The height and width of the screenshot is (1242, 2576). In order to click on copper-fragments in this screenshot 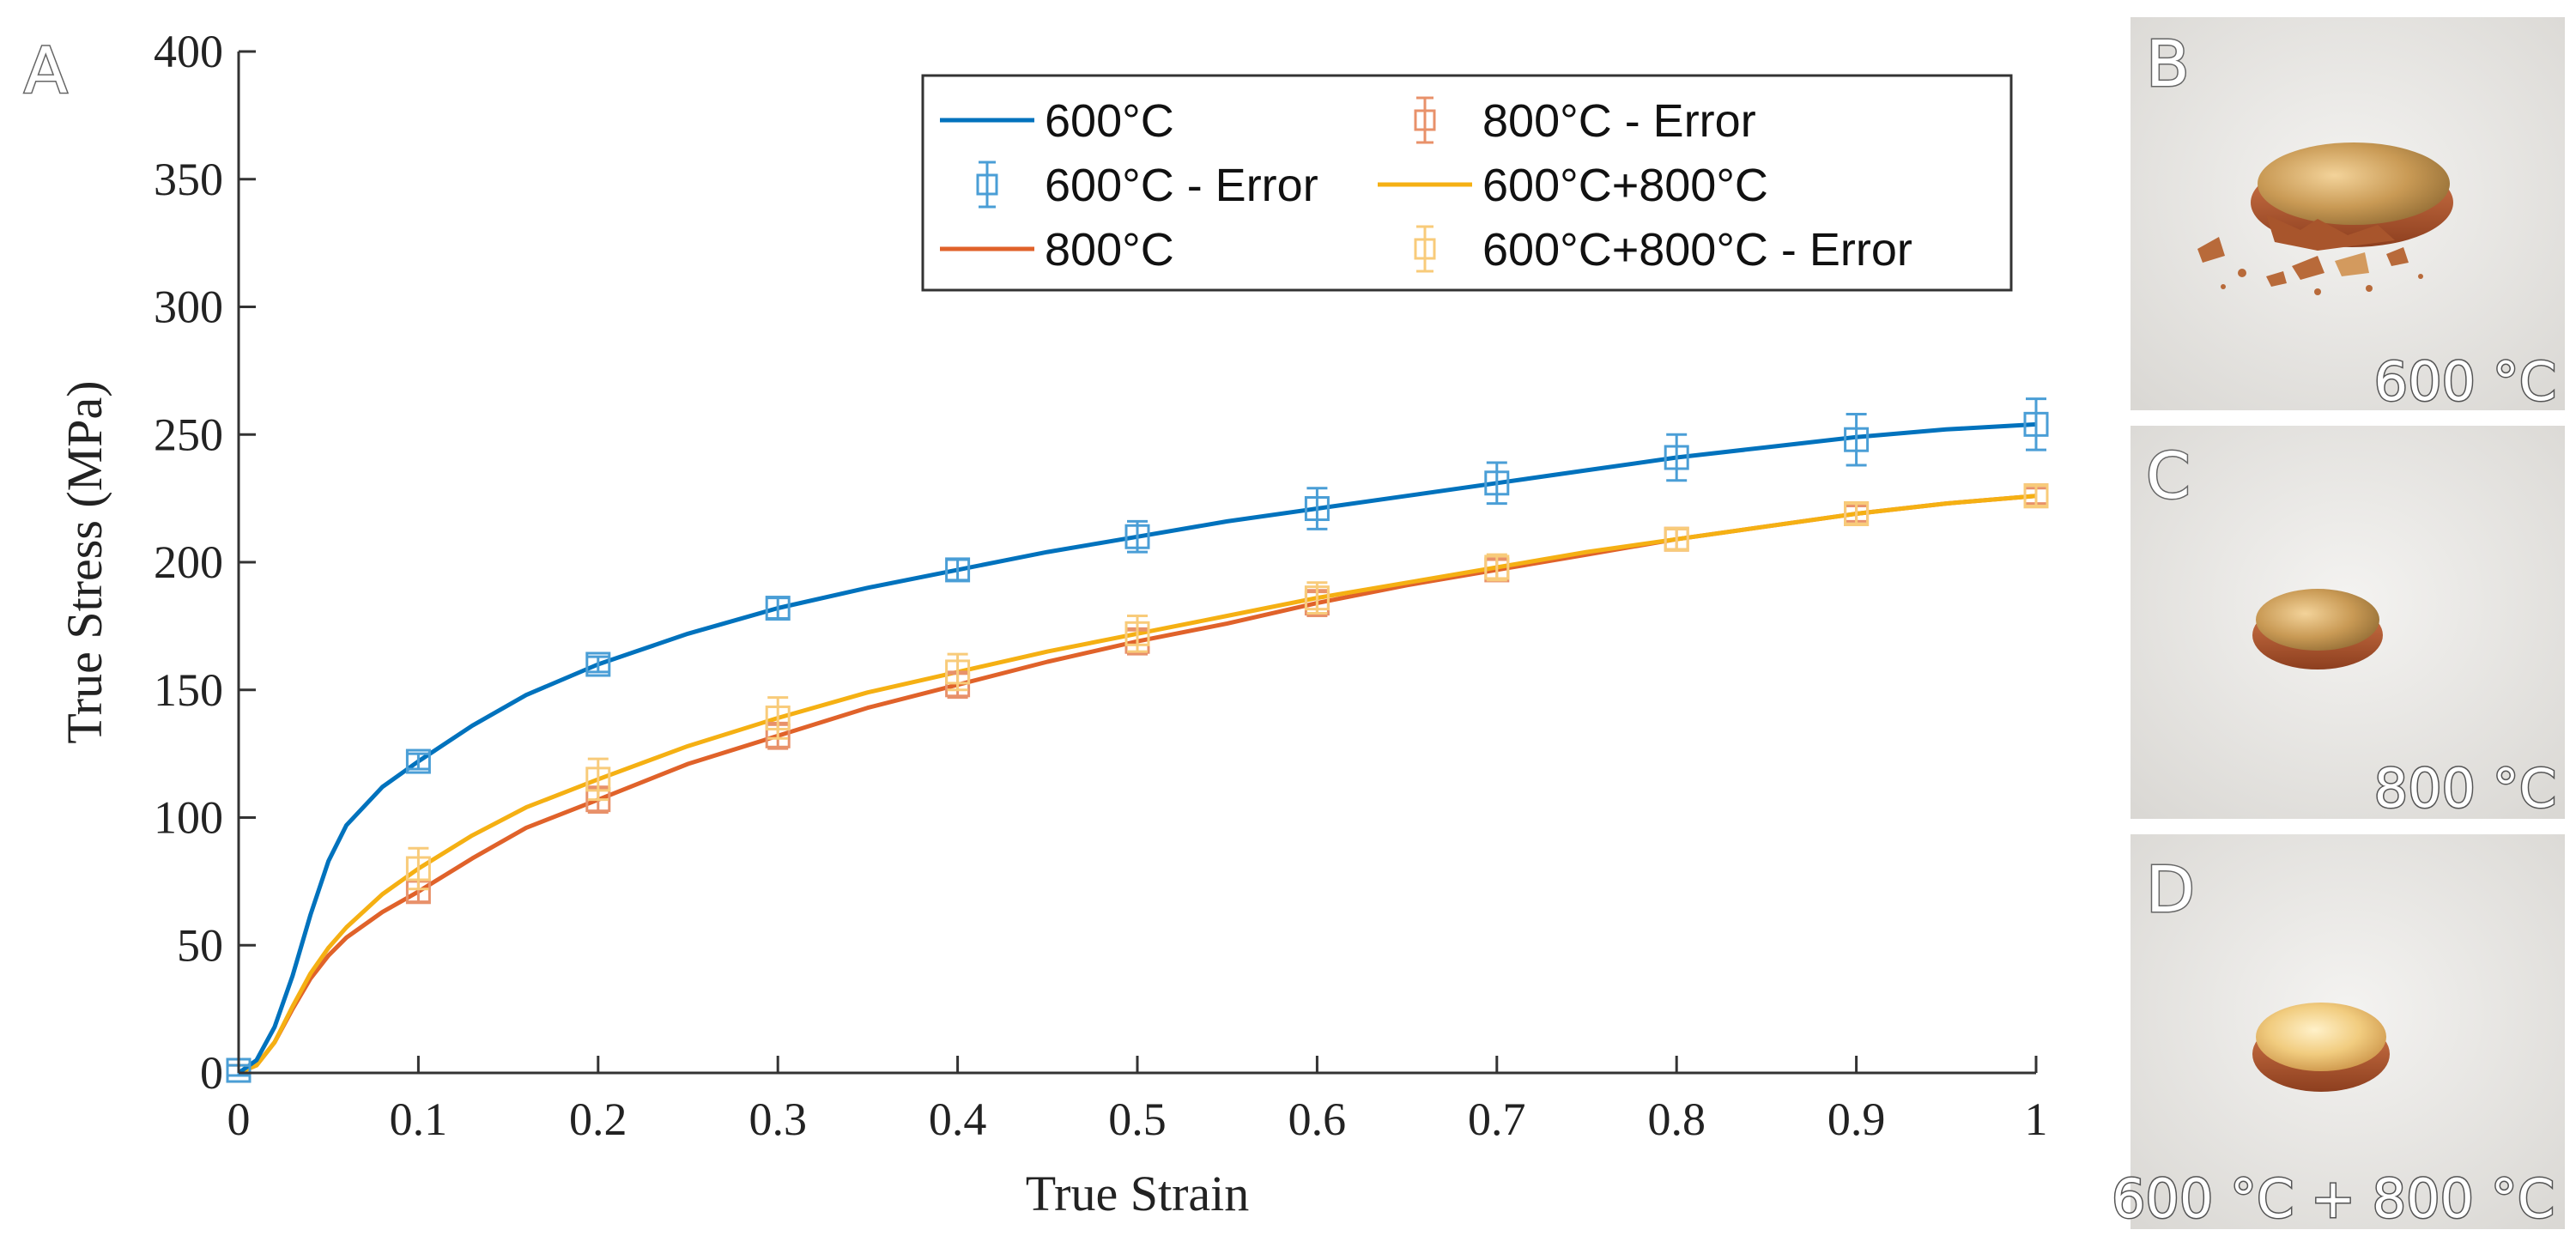, I will do `click(2310, 266)`.